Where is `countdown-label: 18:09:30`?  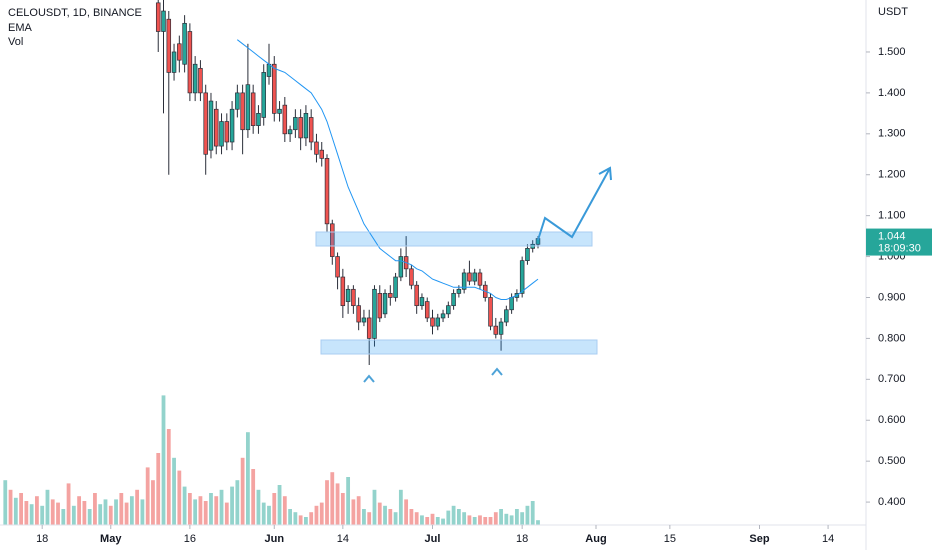 countdown-label: 18:09:30 is located at coordinates (899, 248).